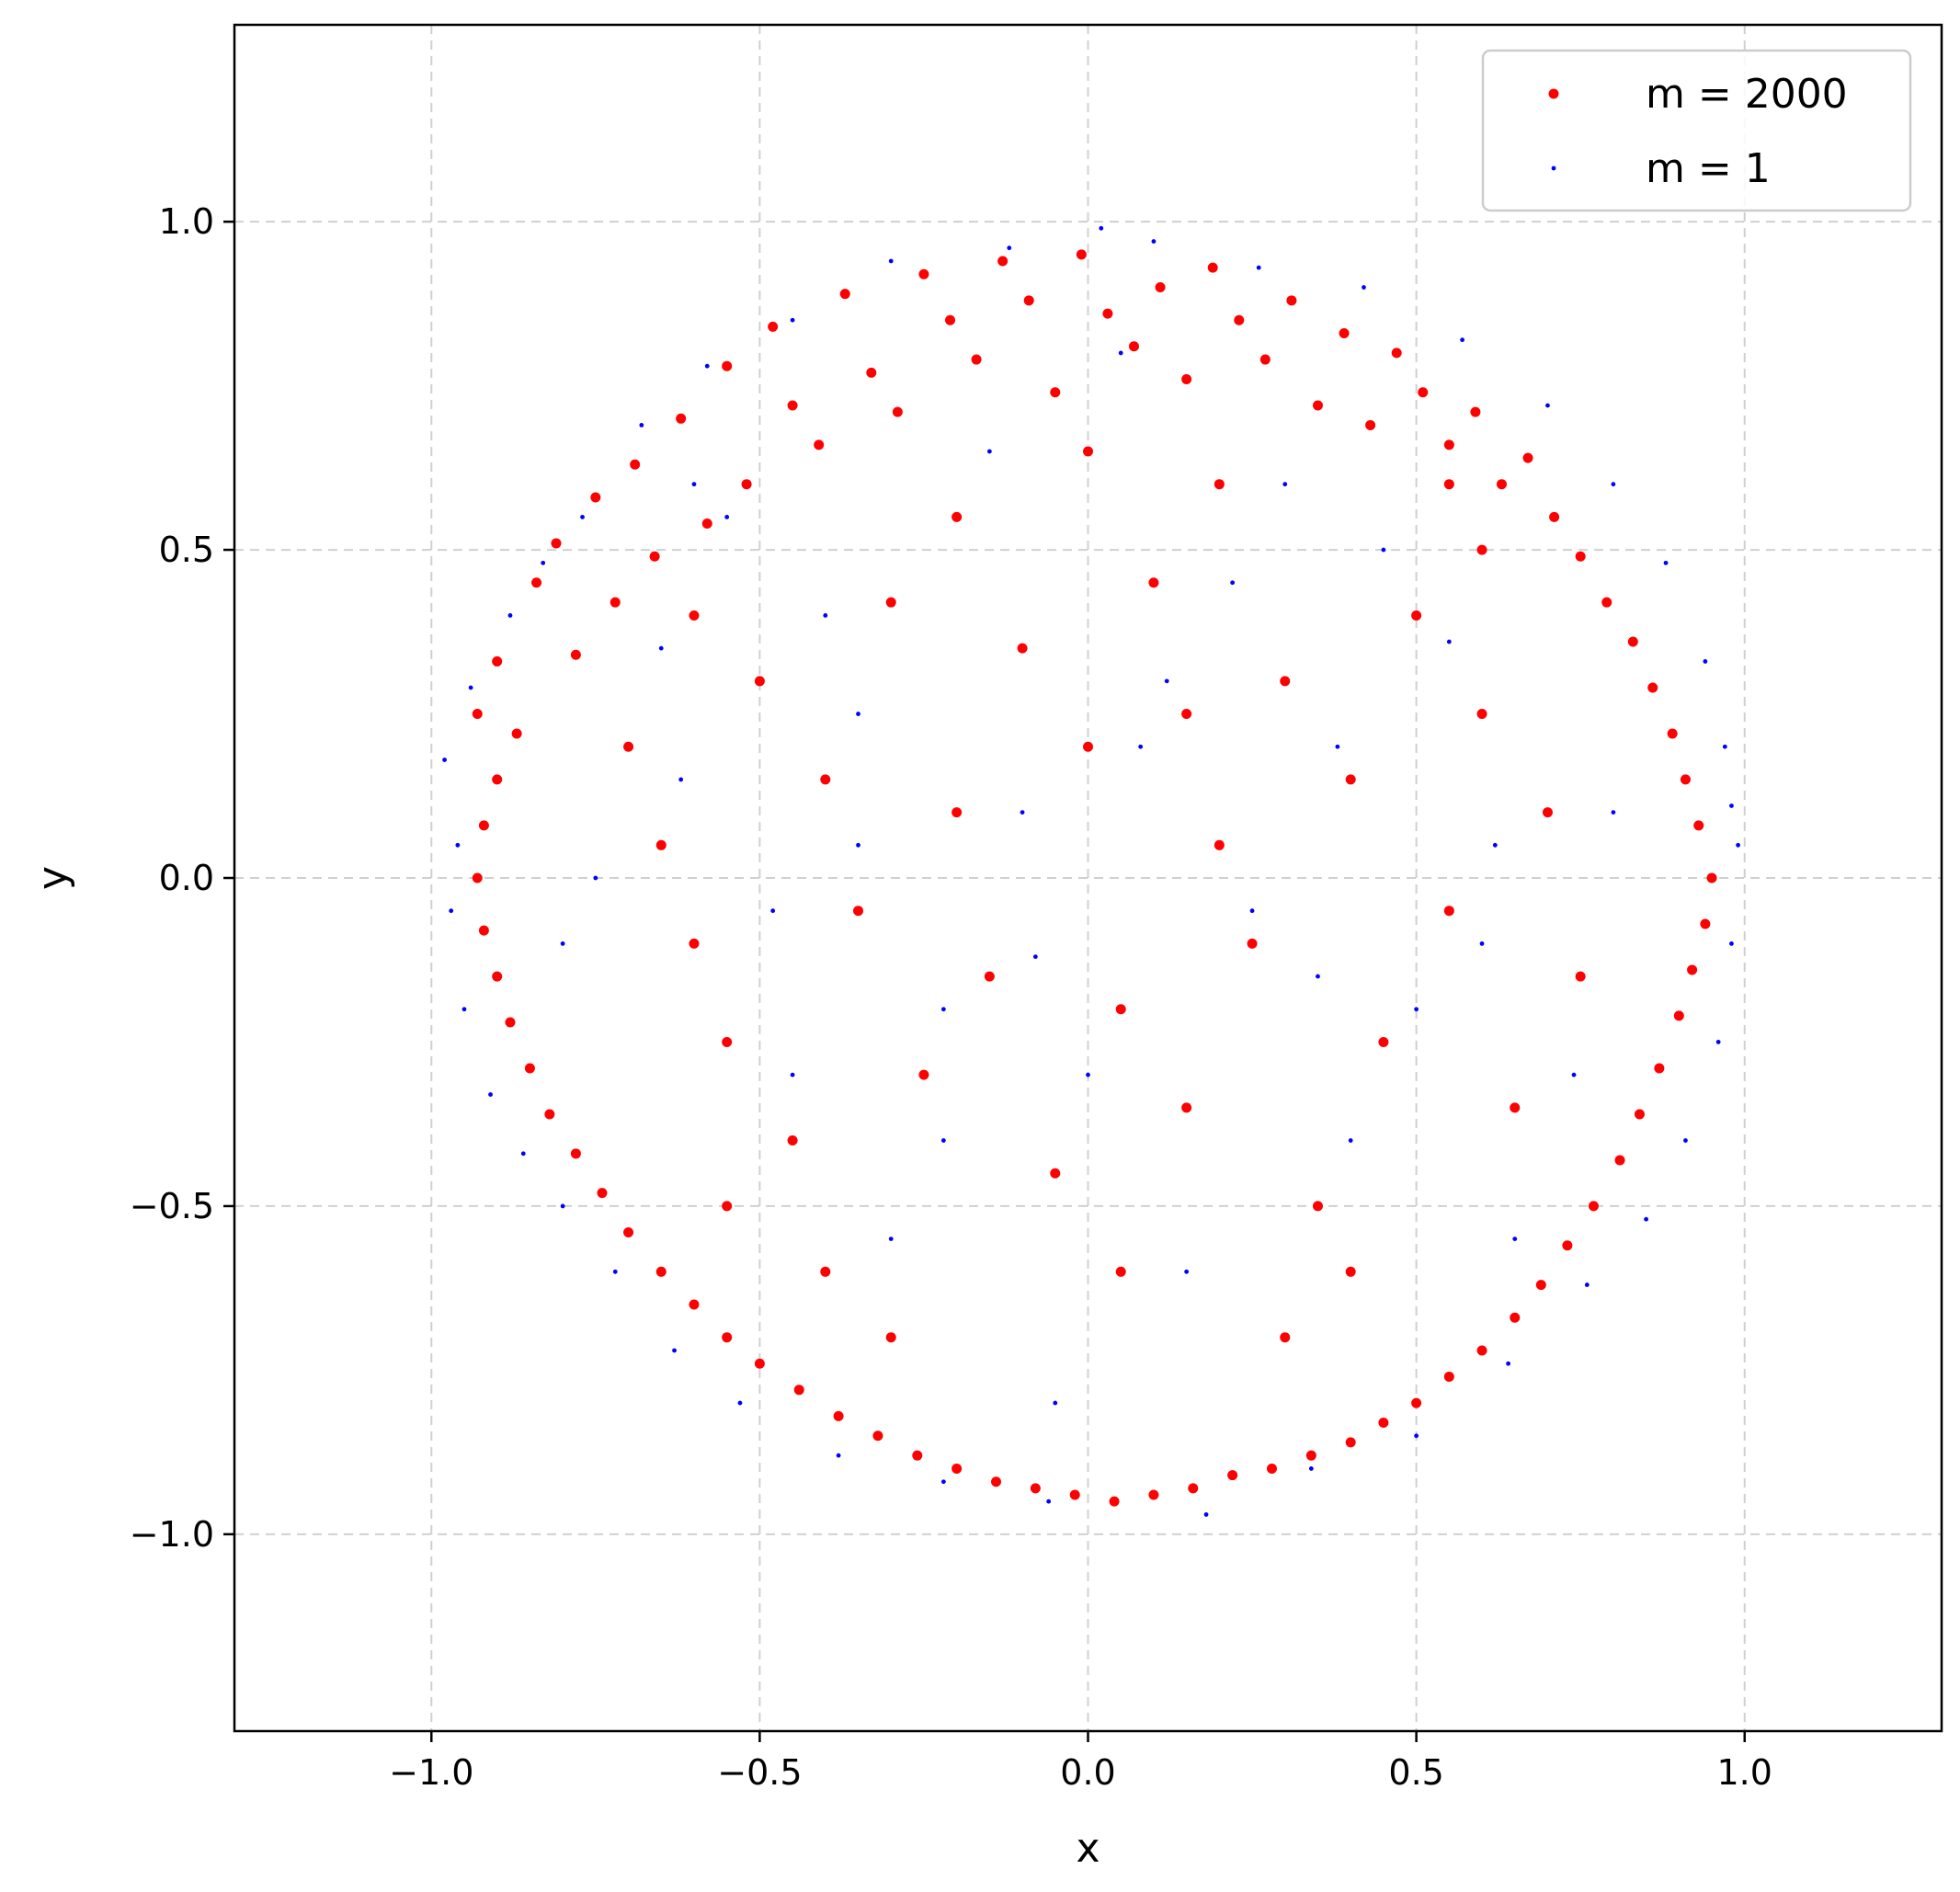  I want to click on legend-label-m1: m = 1, so click(1708, 168).